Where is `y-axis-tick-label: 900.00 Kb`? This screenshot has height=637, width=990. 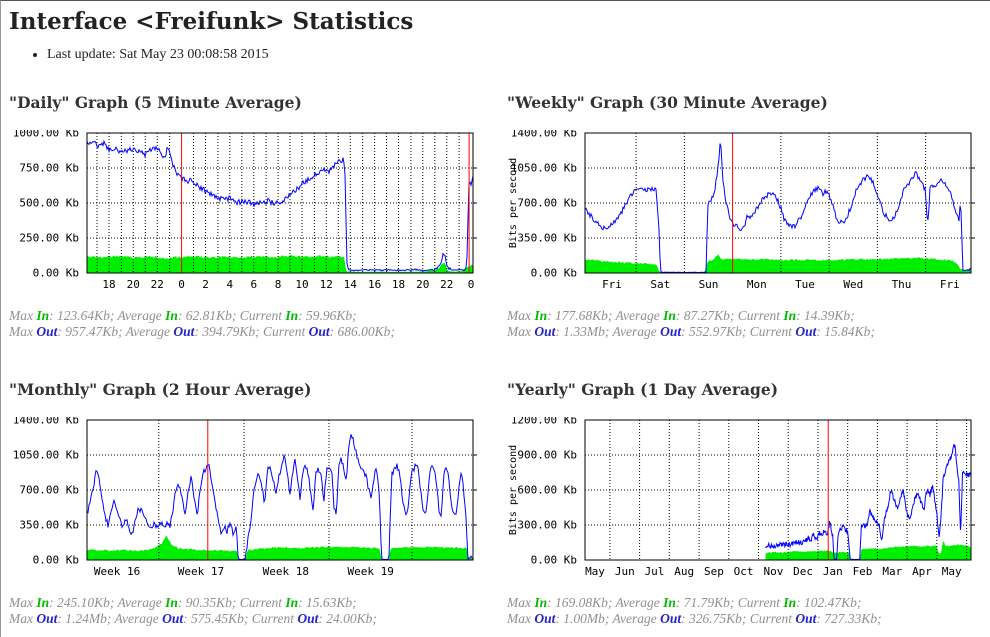
y-axis-tick-label: 900.00 Kb is located at coordinates (547, 455).